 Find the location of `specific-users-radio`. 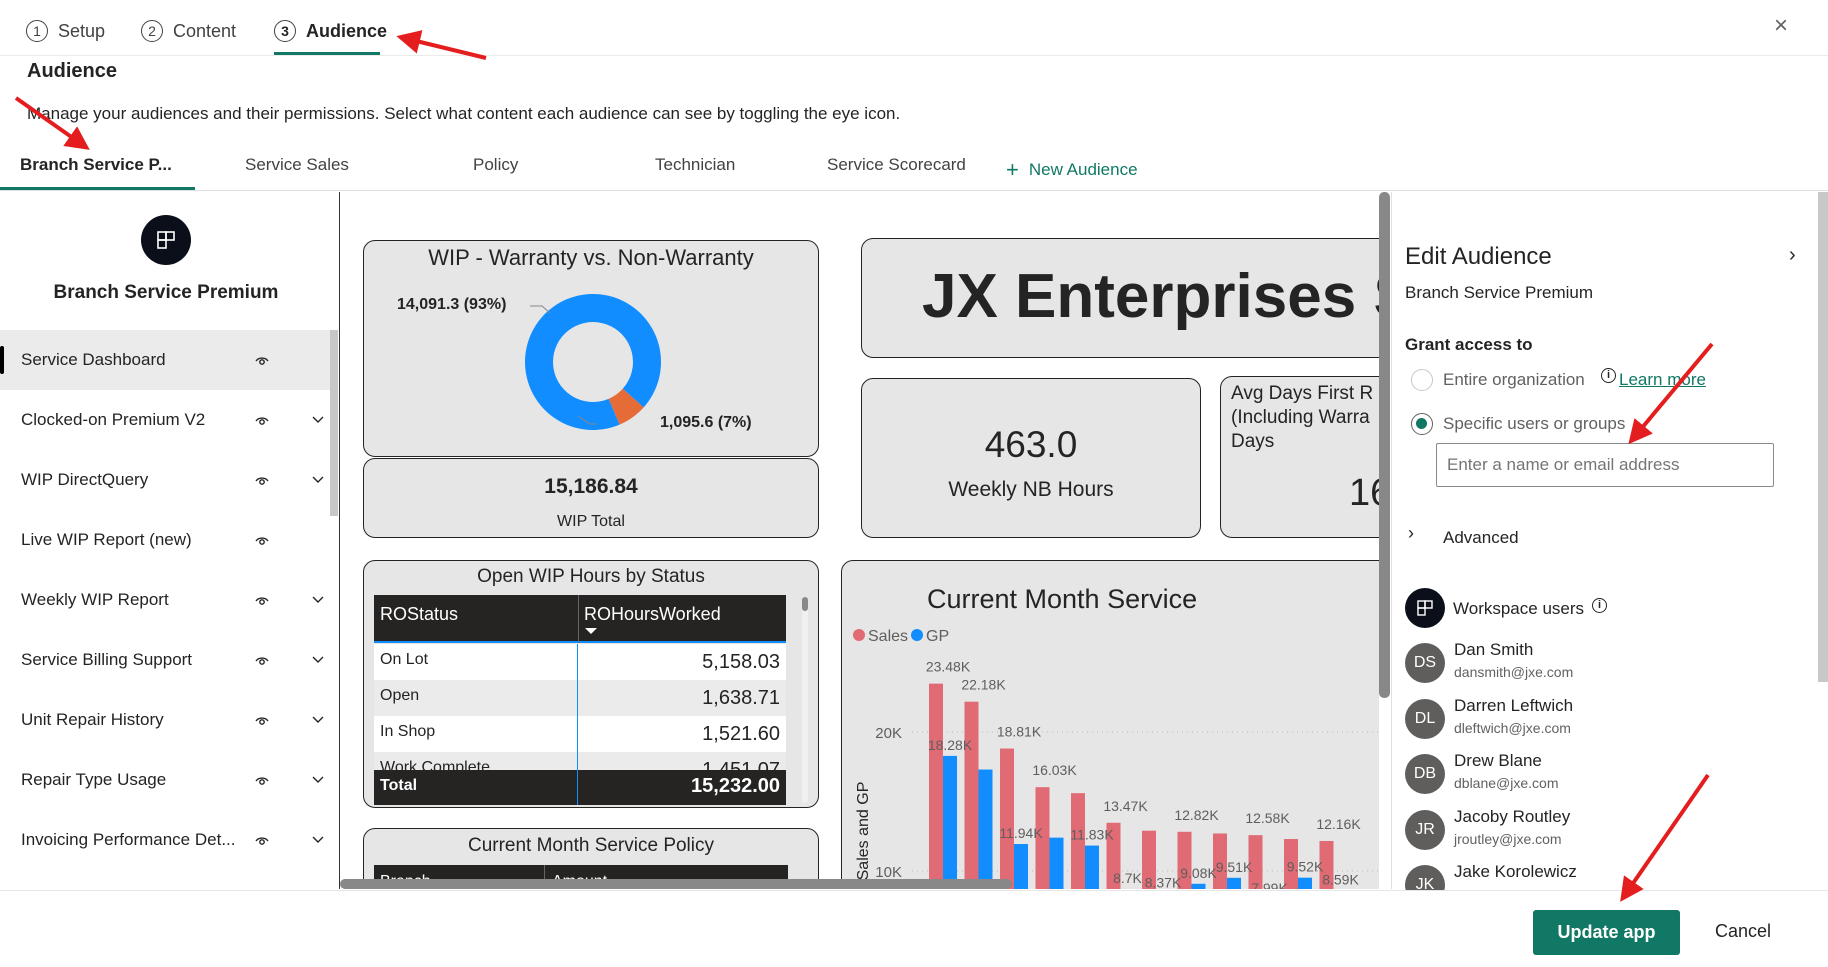

specific-users-radio is located at coordinates (1422, 424).